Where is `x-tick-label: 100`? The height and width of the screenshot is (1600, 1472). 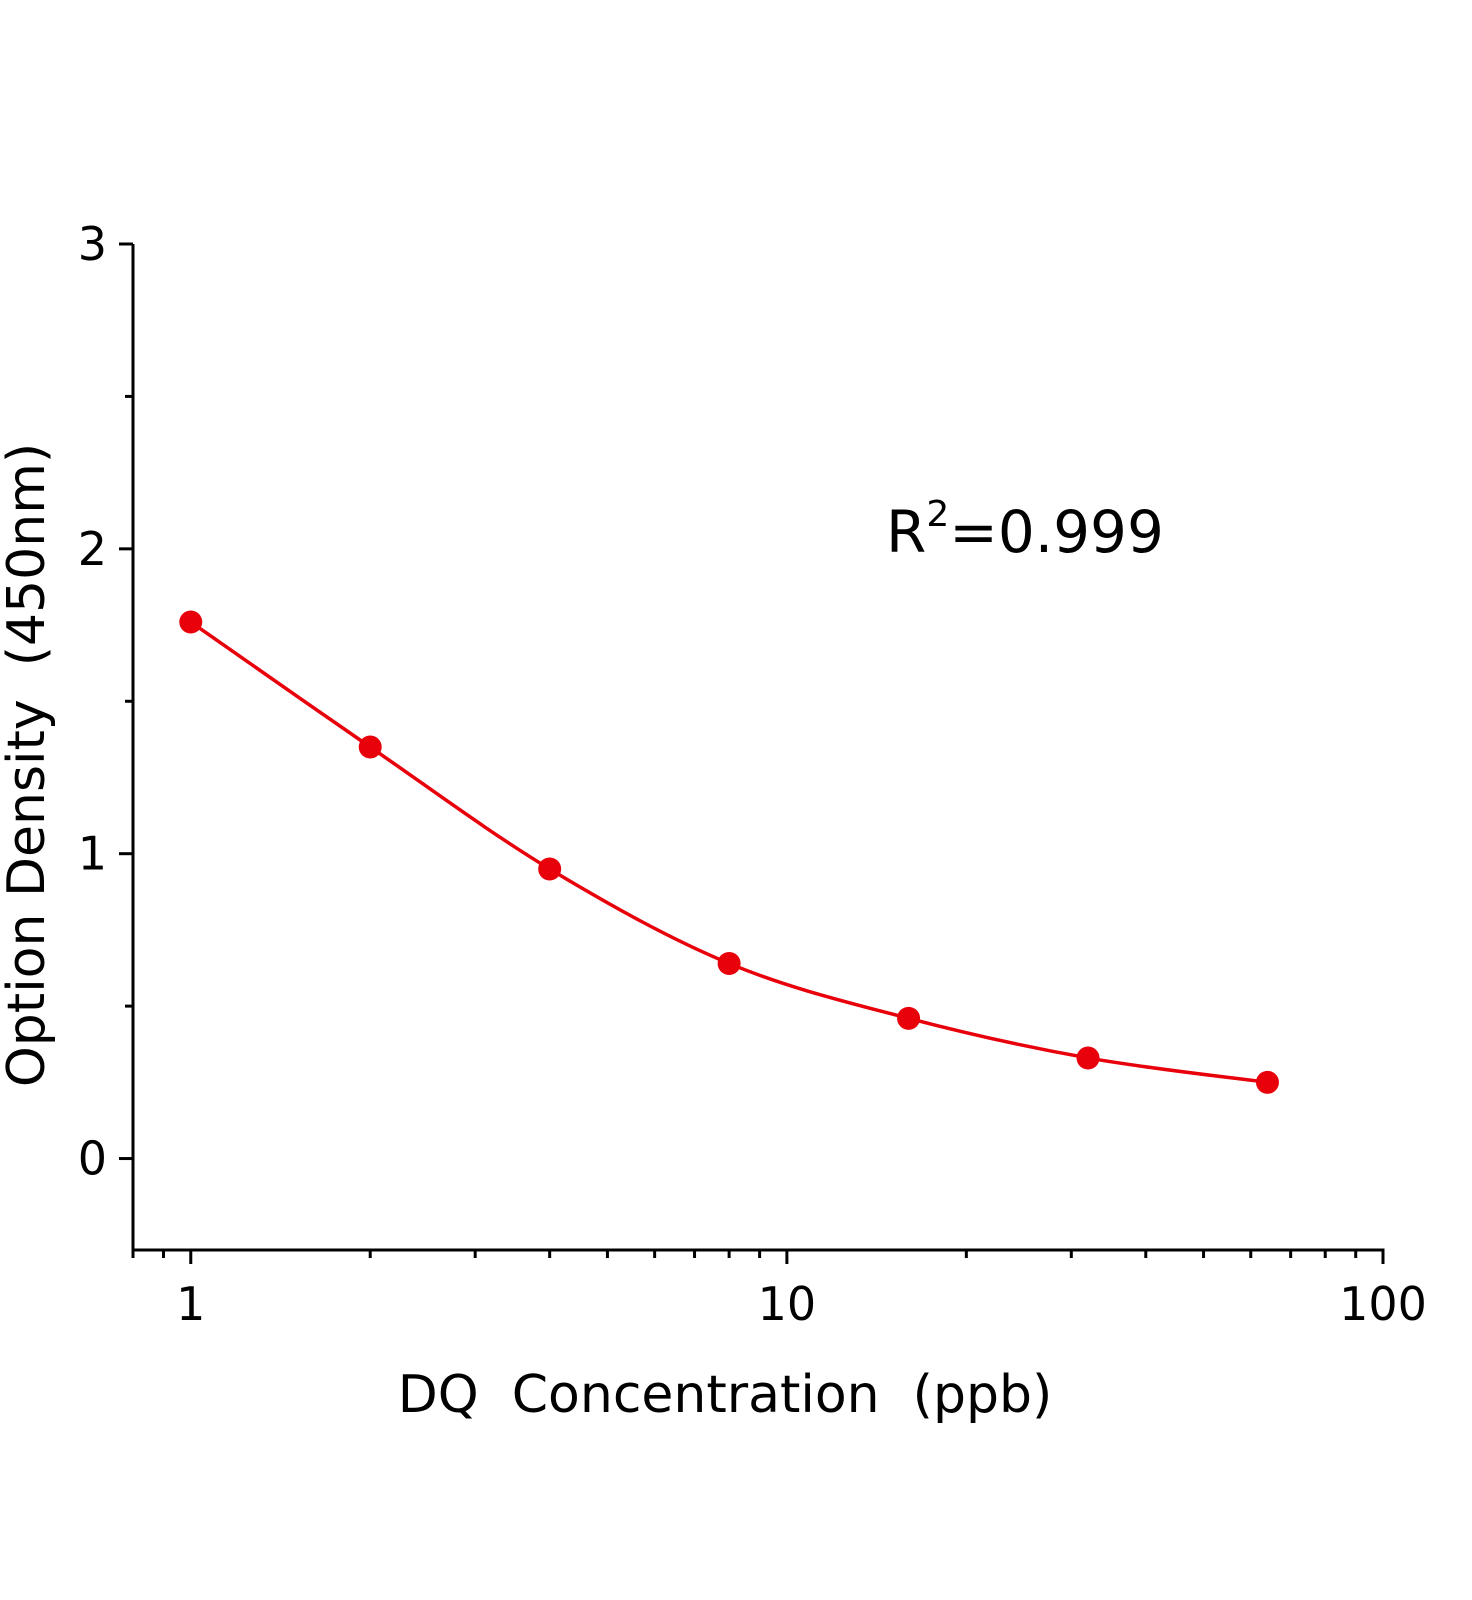
x-tick-label: 100 is located at coordinates (1383, 1304).